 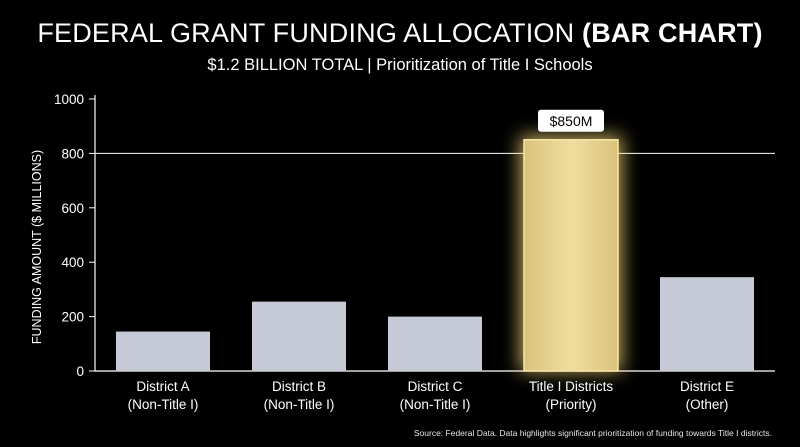 I want to click on y-tick-label-400: 400, so click(x=72, y=262).